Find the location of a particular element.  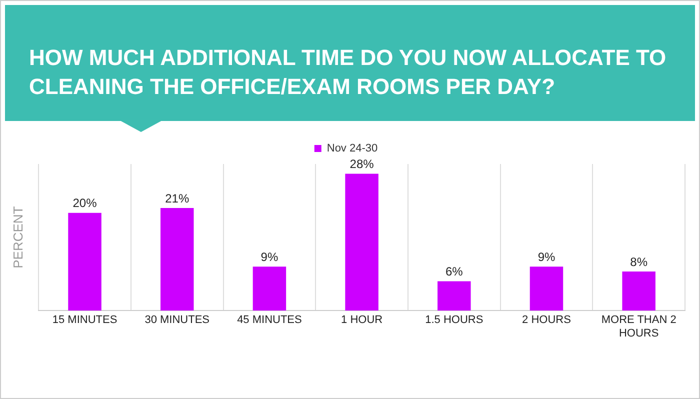

x-tick-label: 2 HOURS is located at coordinates (546, 320).